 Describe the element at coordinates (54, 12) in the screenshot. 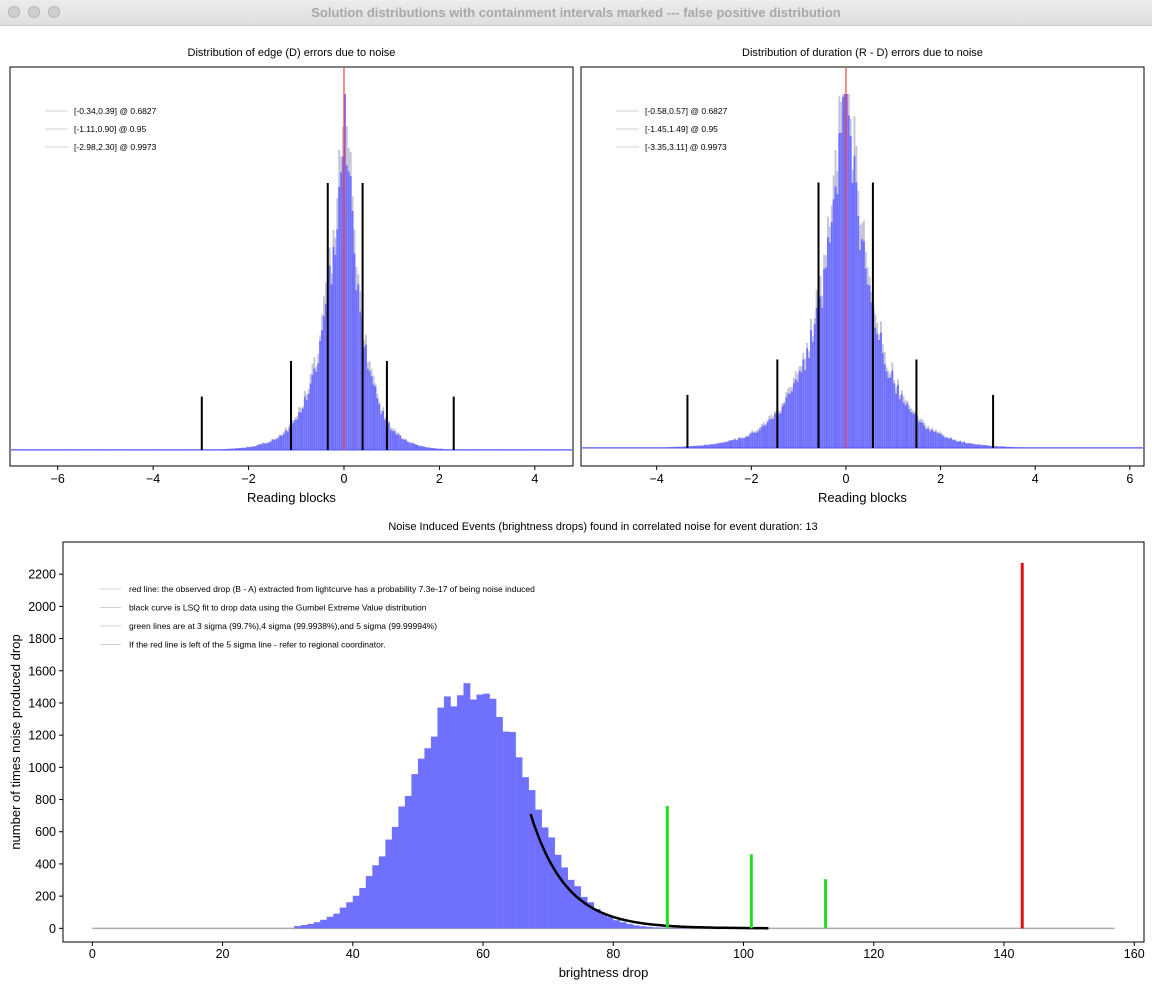

I see `zoom-window-button` at that location.